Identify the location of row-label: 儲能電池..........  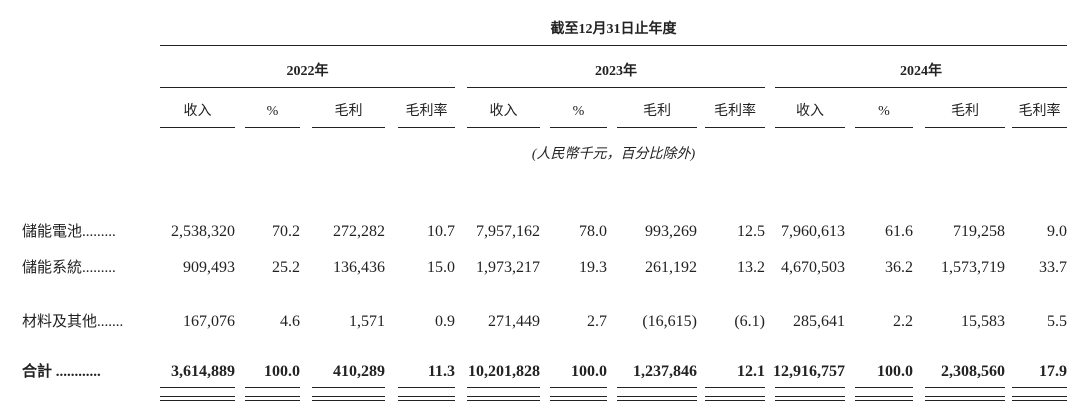
(69, 232).